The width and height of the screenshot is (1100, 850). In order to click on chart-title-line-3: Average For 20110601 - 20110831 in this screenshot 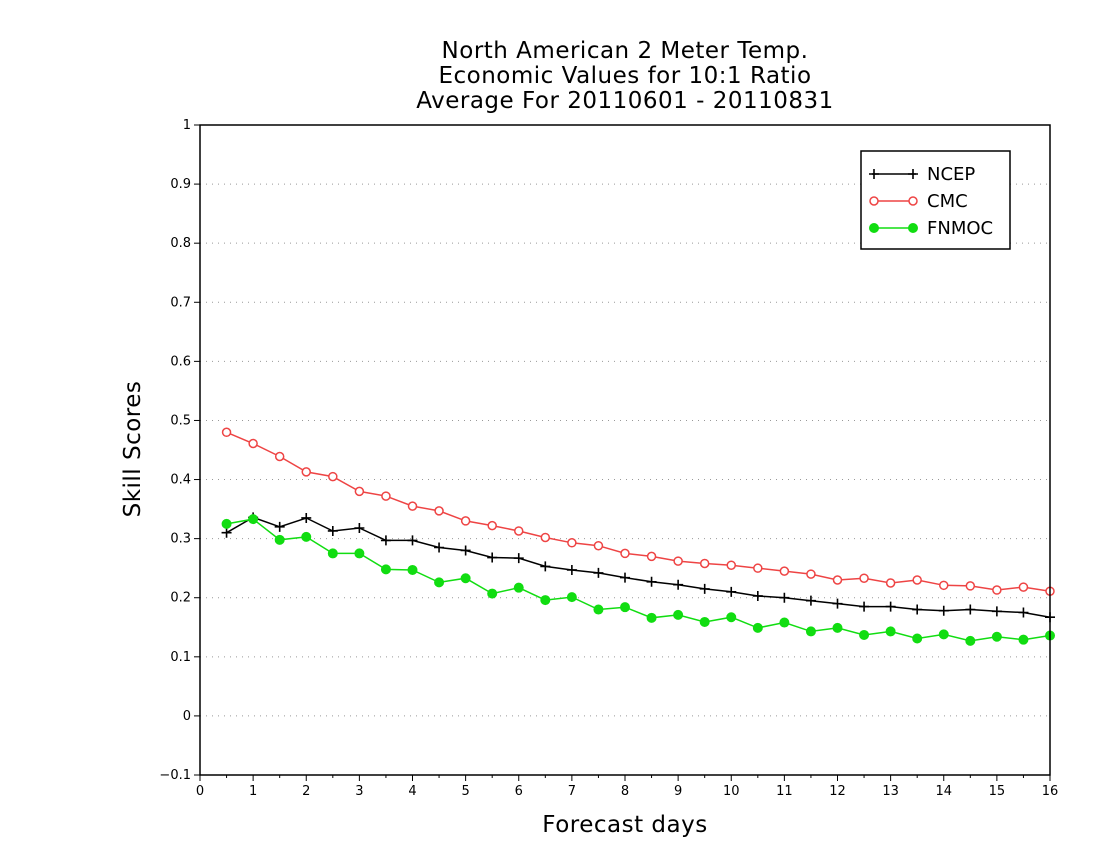, I will do `click(625, 101)`.